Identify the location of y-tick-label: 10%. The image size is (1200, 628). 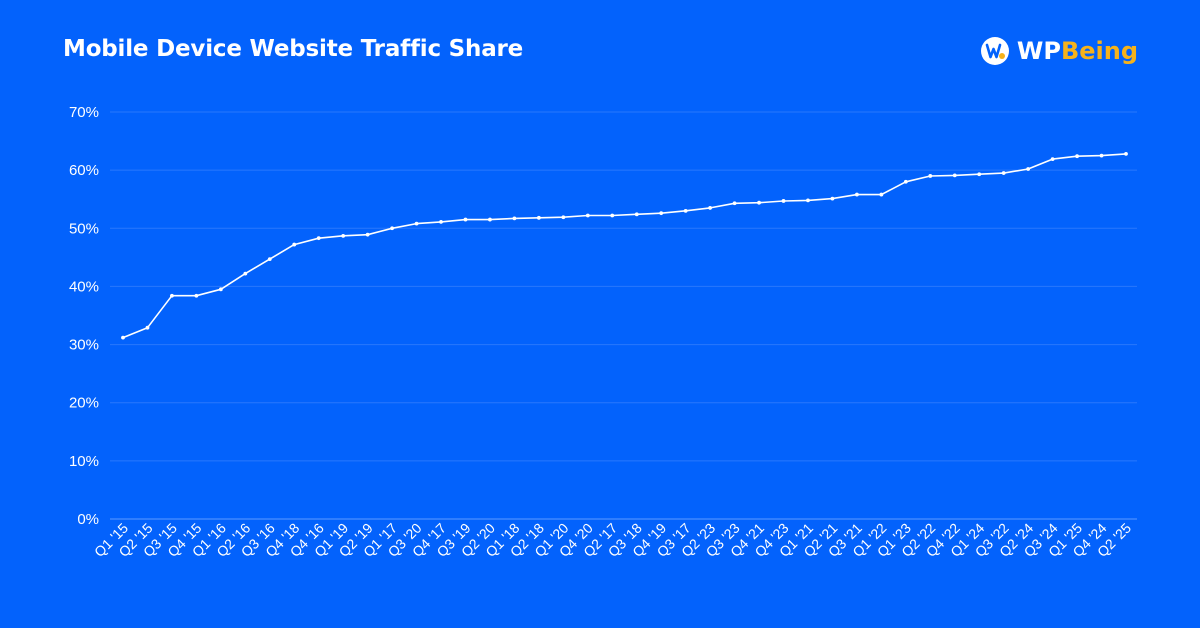
(84, 461).